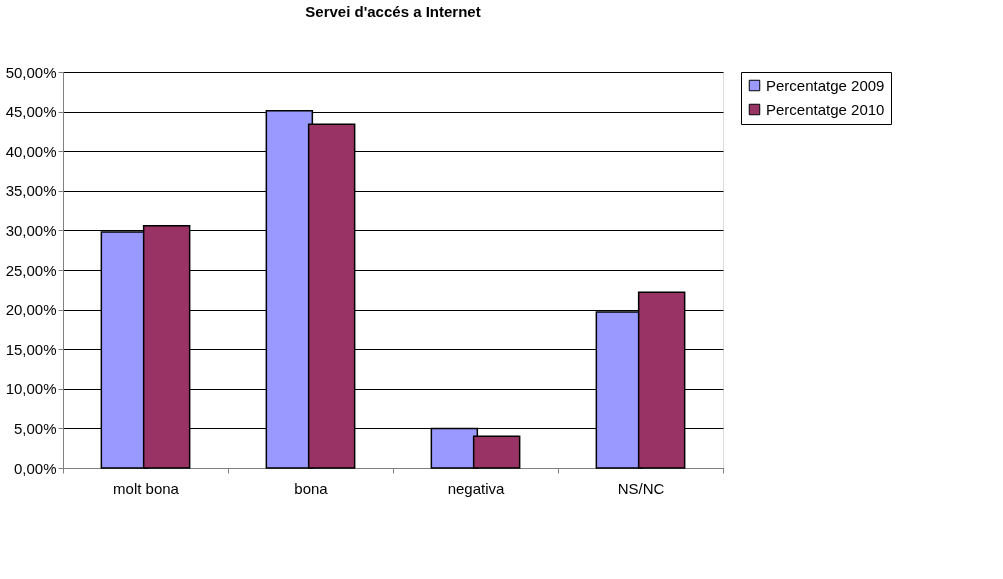 The width and height of the screenshot is (1003, 579). Describe the element at coordinates (476, 488) in the screenshot. I see `x-tick-label: negativa` at that location.